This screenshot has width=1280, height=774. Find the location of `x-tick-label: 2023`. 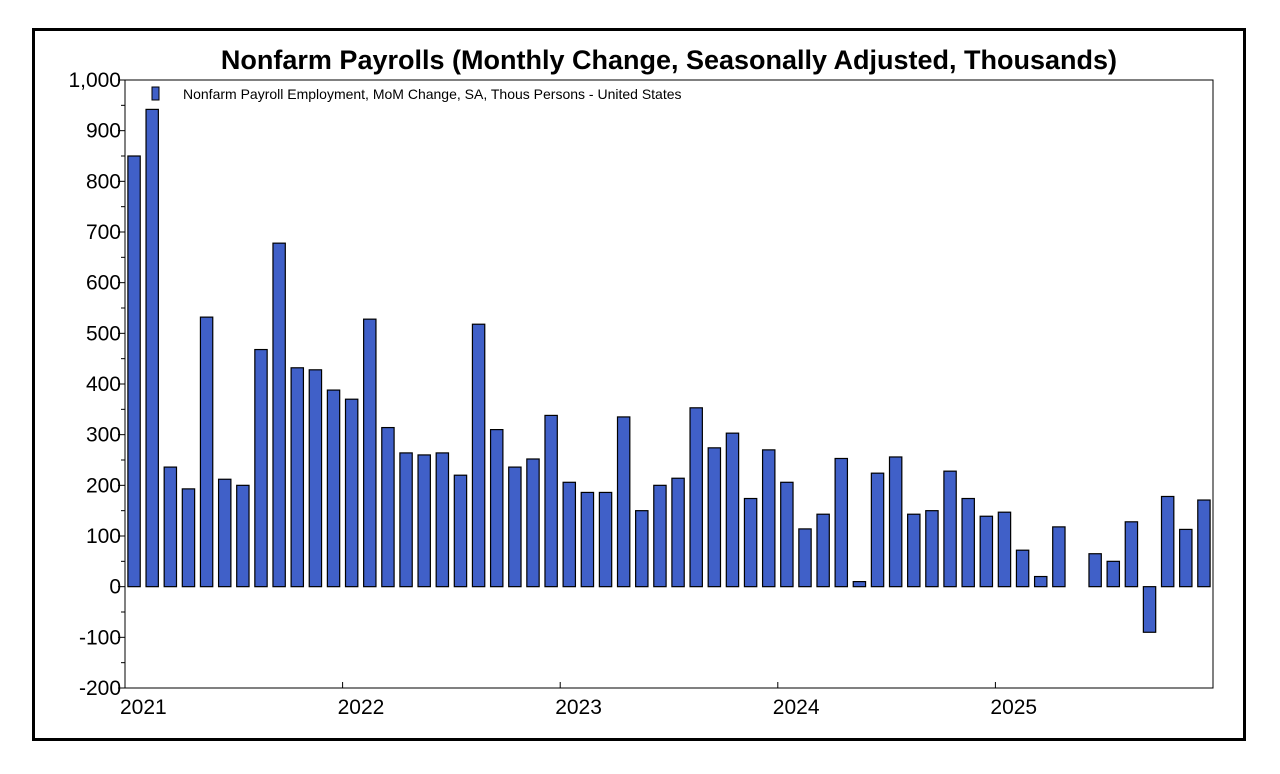

x-tick-label: 2023 is located at coordinates (578, 707).